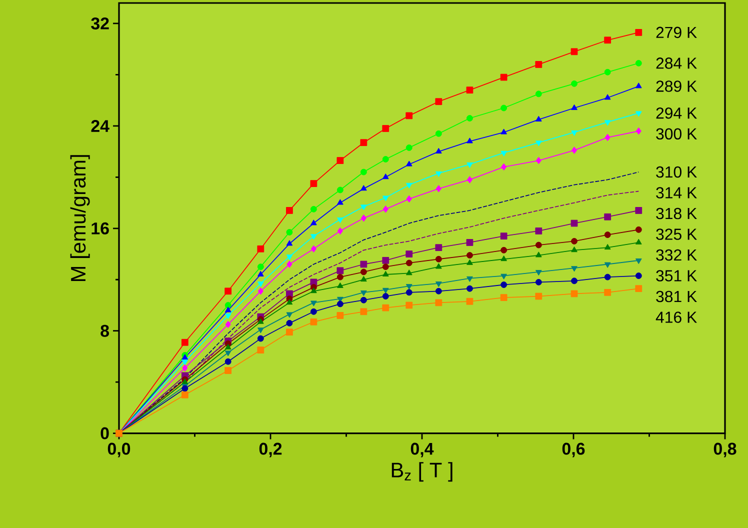 Image resolution: width=748 pixels, height=528 pixels. What do you see at coordinates (100, 126) in the screenshot?
I see `y-tick-label: 24` at bounding box center [100, 126].